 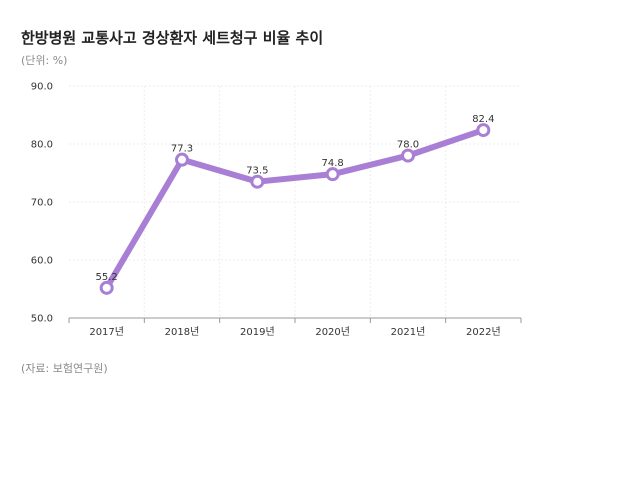 I want to click on source-note: (자료: 보험연구원), so click(x=64, y=368).